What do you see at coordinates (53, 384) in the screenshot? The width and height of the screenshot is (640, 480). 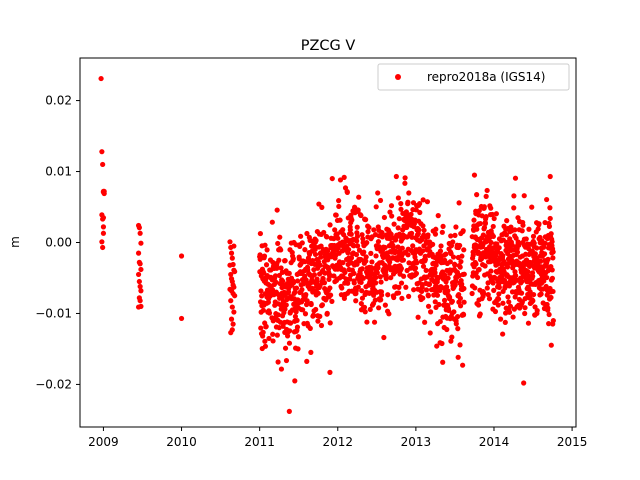 I see `y-tick-label: −0.02` at bounding box center [53, 384].